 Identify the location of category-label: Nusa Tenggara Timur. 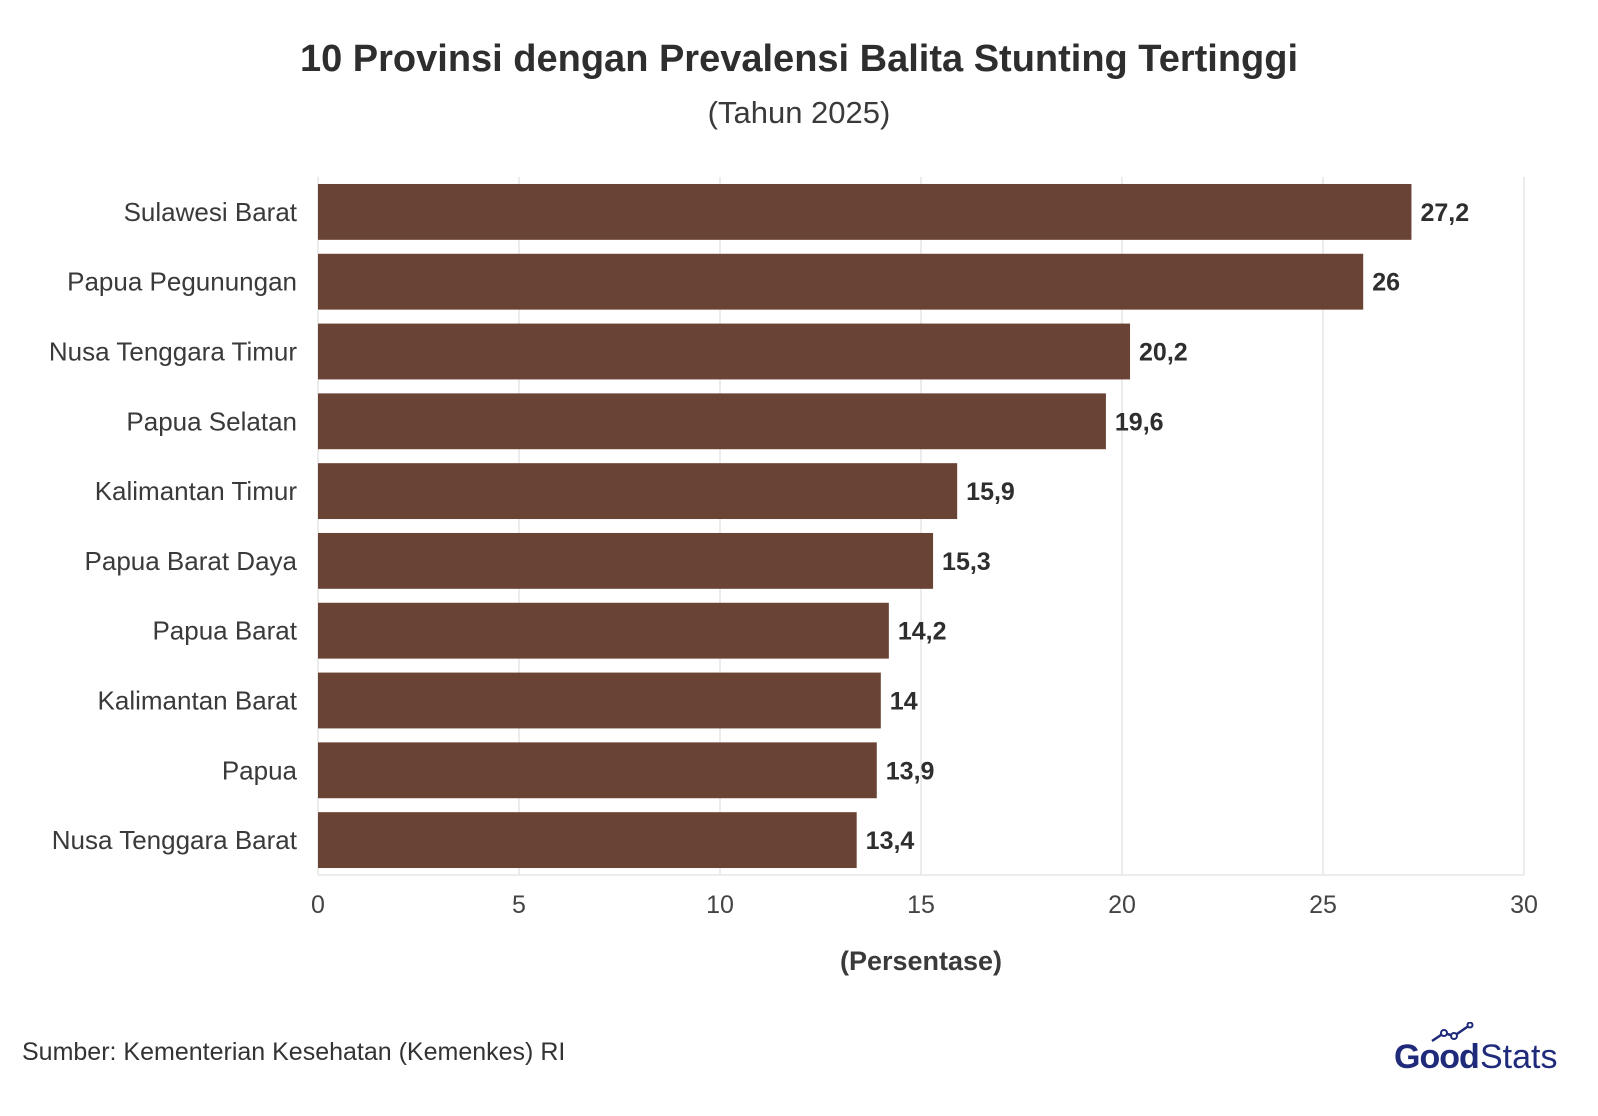
(173, 352).